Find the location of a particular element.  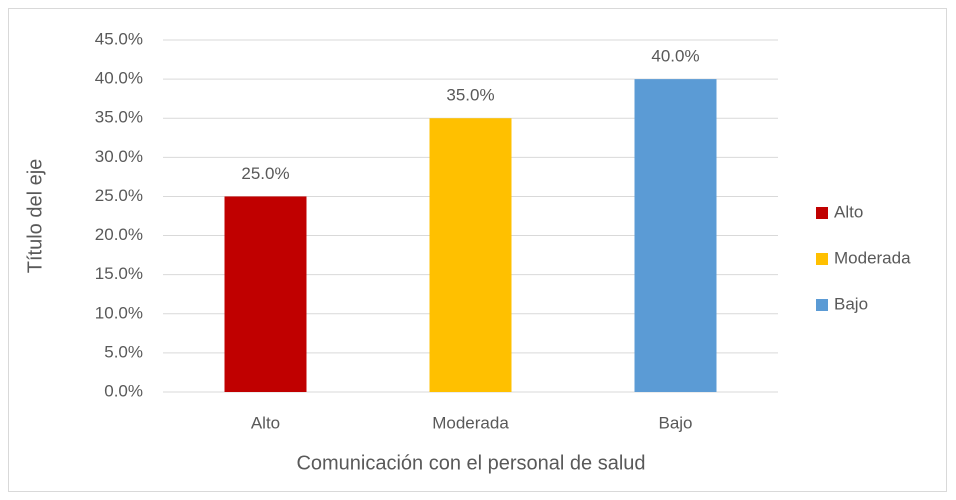

legend-label: Bajo is located at coordinates (851, 303).